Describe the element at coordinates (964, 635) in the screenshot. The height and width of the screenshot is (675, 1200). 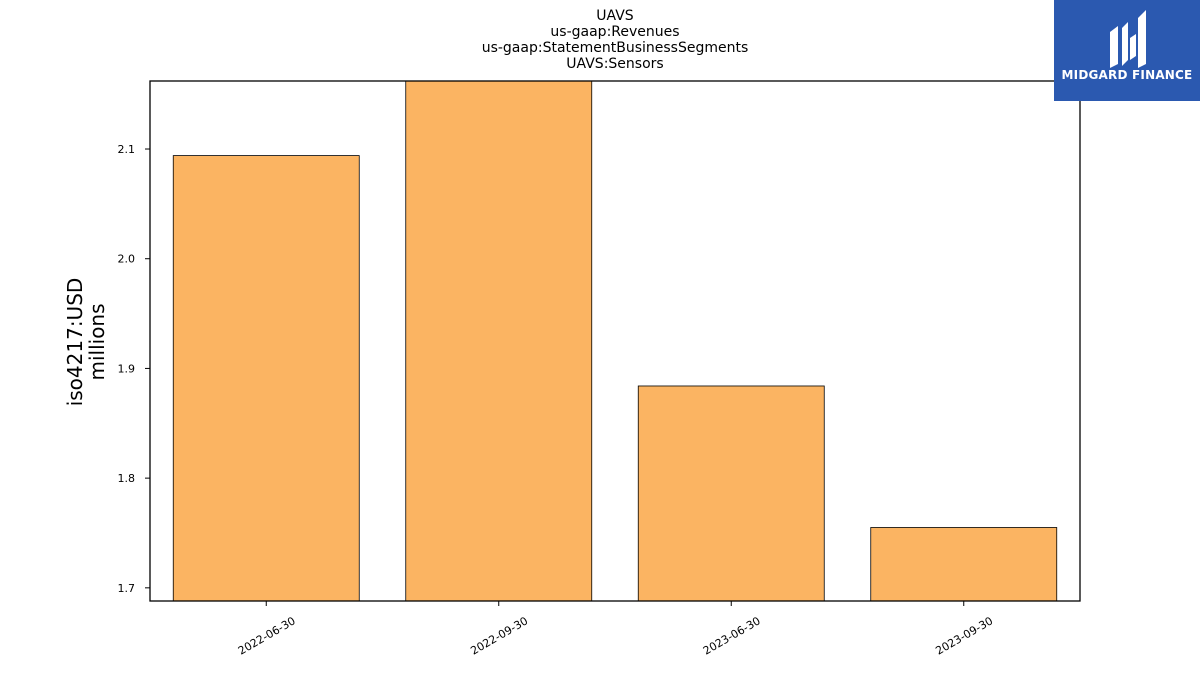
I see `x-tick-label: 2023-09-30` at that location.